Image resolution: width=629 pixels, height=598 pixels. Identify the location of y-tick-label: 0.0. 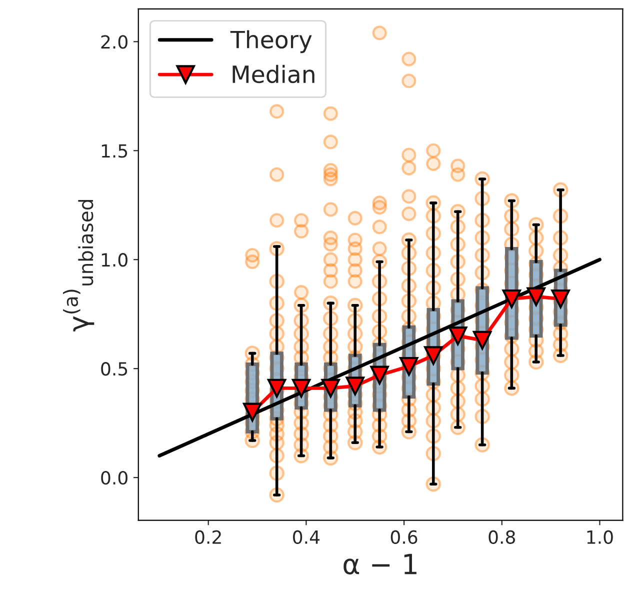
(114, 478).